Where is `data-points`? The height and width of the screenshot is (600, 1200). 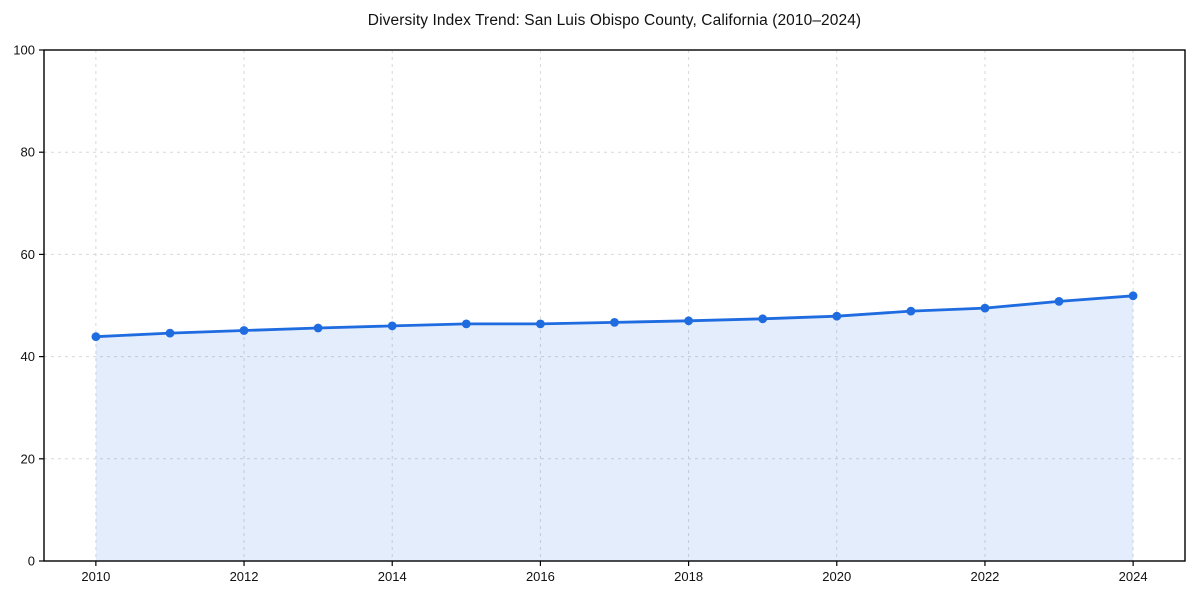 data-points is located at coordinates (614, 316).